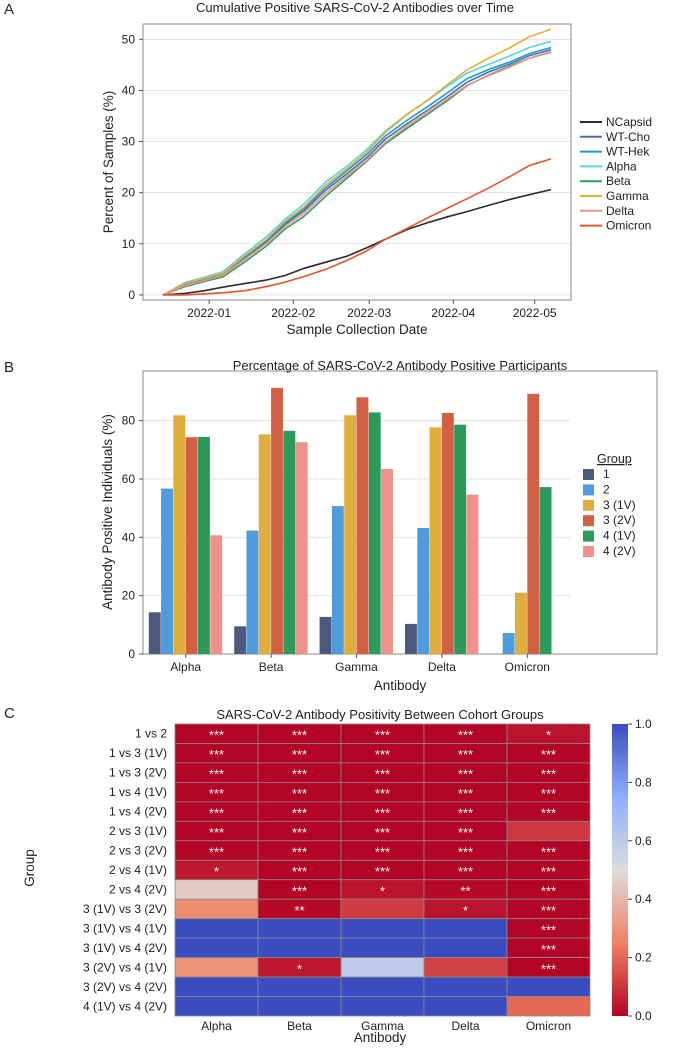 The width and height of the screenshot is (685, 1048). Describe the element at coordinates (618, 181) in the screenshot. I see `legend-label-beta: Beta` at that location.